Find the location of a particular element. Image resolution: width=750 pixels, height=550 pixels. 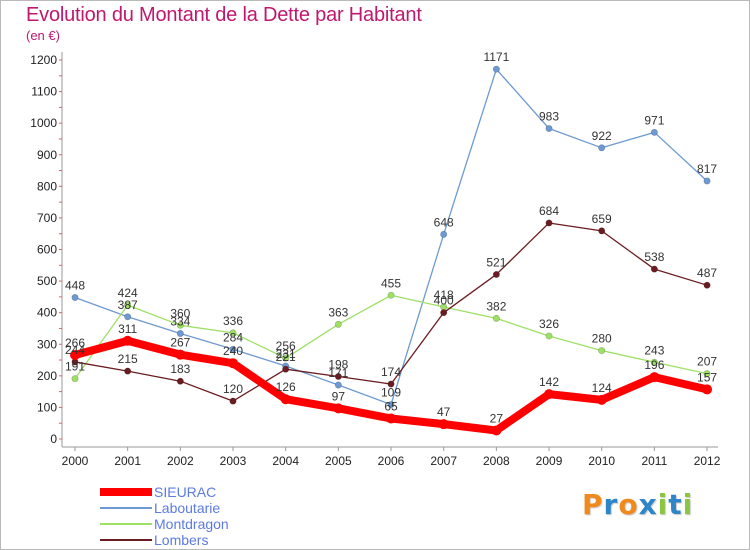

y-tick-label: 100 is located at coordinates (47, 407).